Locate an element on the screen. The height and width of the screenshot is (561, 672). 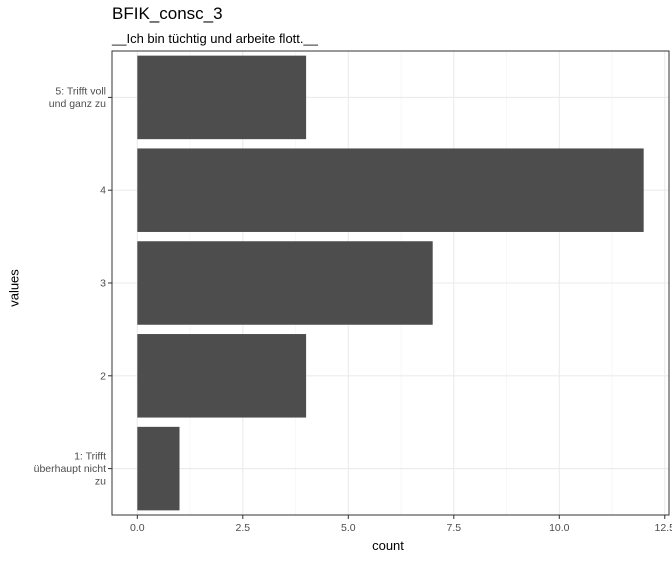
y-tick-label: 3 is located at coordinates (103, 284).